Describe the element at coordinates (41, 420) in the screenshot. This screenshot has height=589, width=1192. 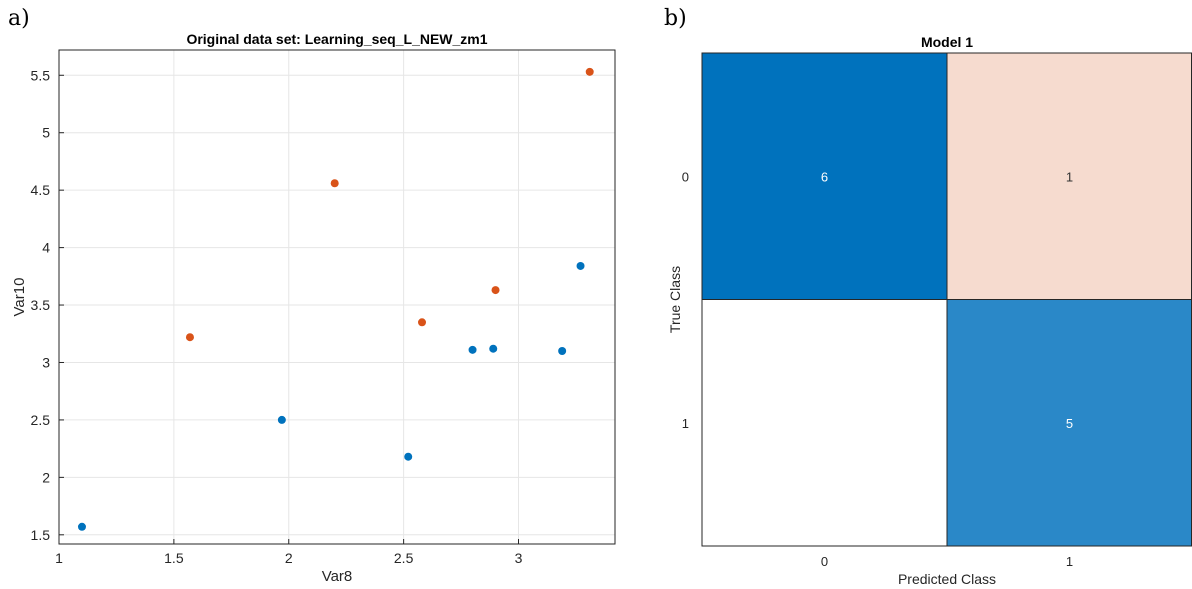
I see `y-tick-label: 2.5` at that location.